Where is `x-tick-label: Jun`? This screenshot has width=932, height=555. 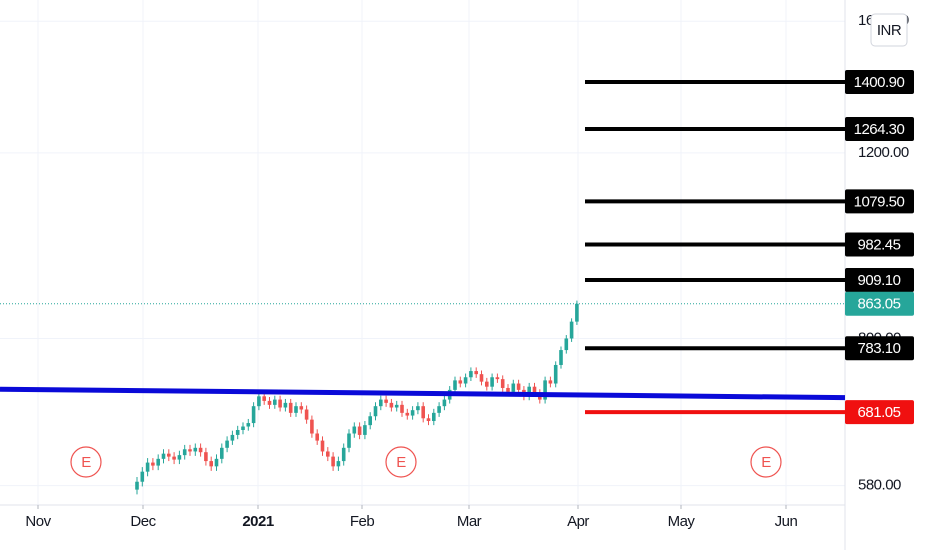
x-tick-label: Jun is located at coordinates (786, 521).